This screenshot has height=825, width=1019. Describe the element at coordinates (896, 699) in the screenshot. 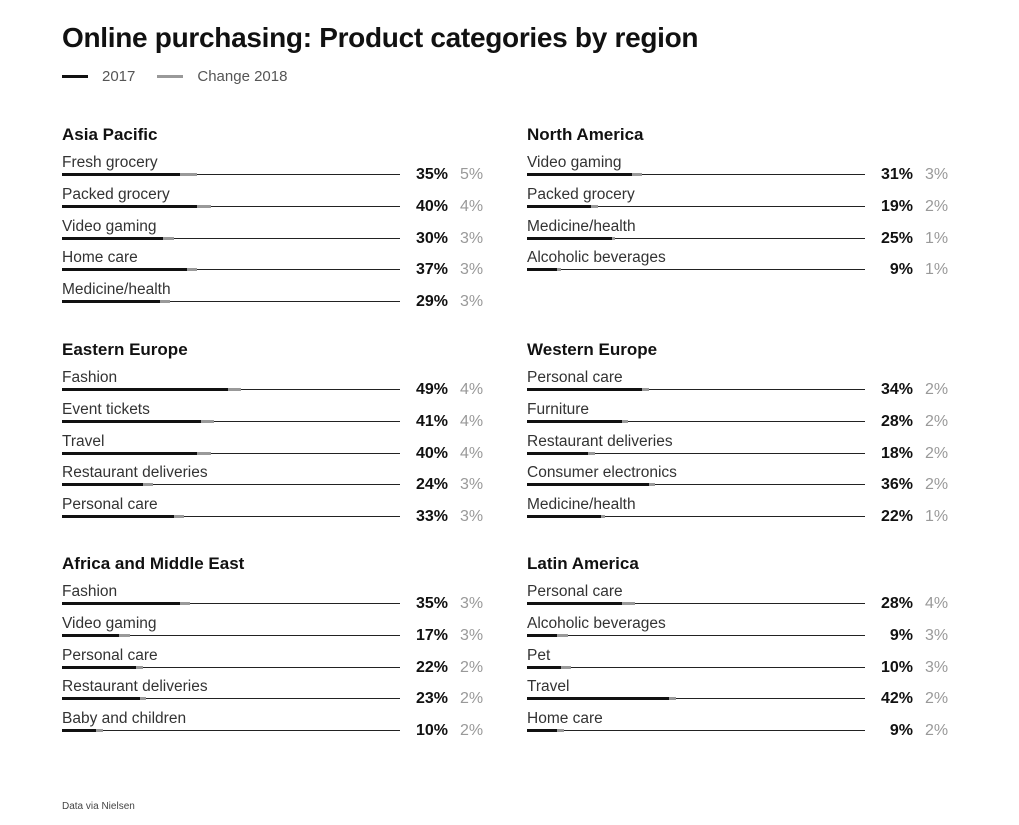

I see `value-label: 42%` at that location.